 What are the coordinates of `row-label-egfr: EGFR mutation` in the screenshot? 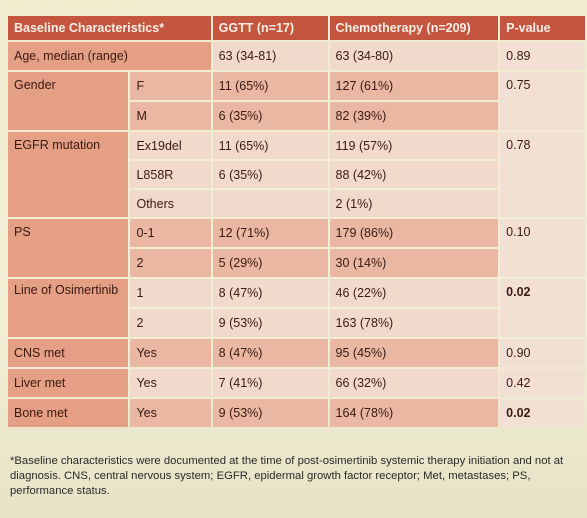 It's located at (68, 174).